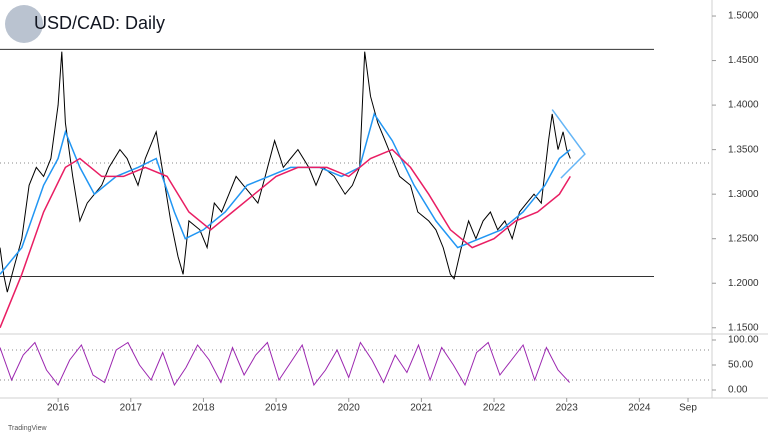 The image size is (768, 432). Describe the element at coordinates (743, 16) in the screenshot. I see `y-tick-label: 1.5000` at that location.